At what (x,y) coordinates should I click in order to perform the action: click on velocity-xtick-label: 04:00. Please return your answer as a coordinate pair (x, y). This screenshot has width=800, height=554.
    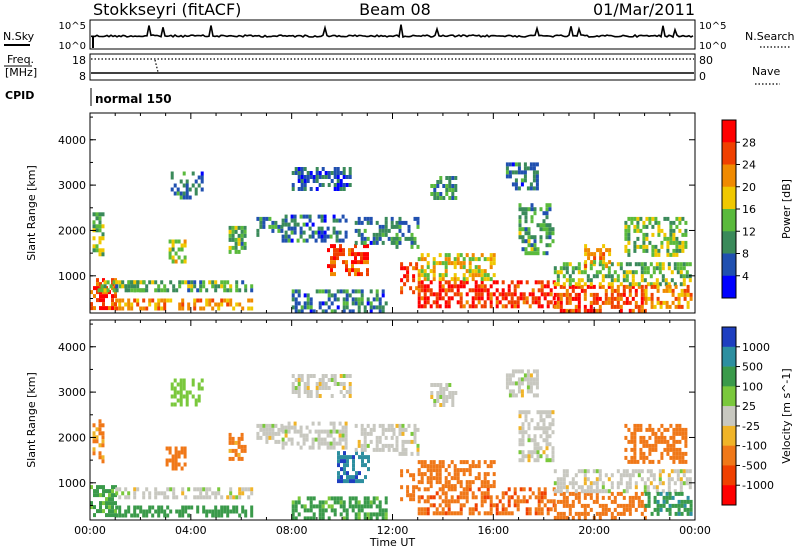
    Looking at the image, I should click on (191, 530).